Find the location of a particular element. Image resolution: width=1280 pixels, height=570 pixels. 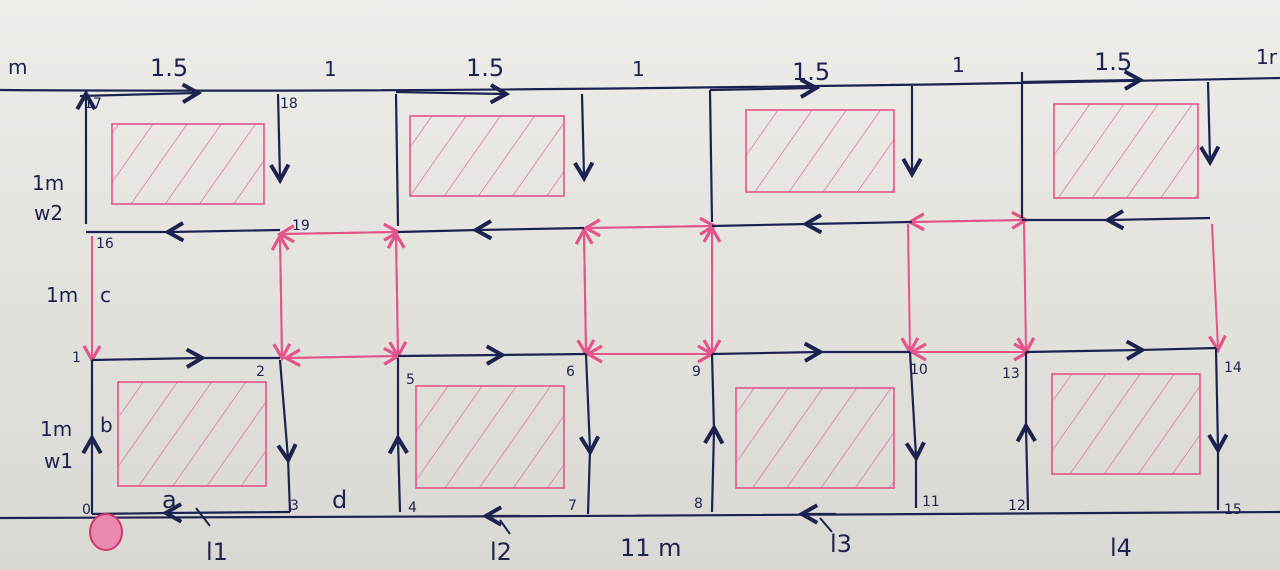

node-label: 0 is located at coordinates (86, 510).